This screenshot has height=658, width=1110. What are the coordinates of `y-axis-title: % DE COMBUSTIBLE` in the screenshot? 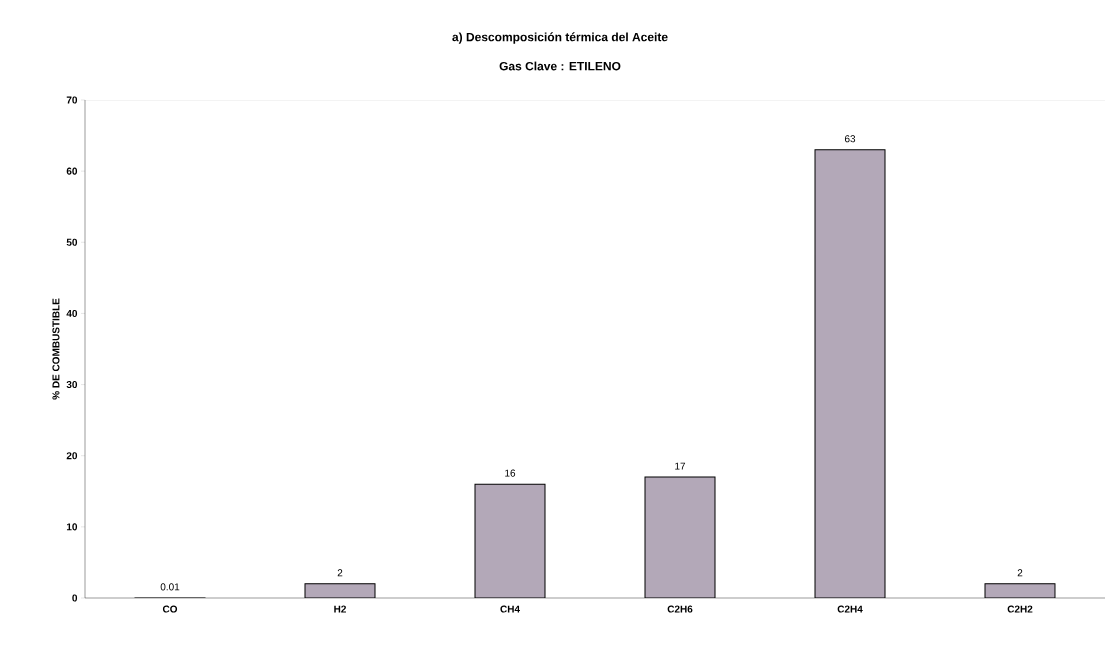 It's located at (56, 349).